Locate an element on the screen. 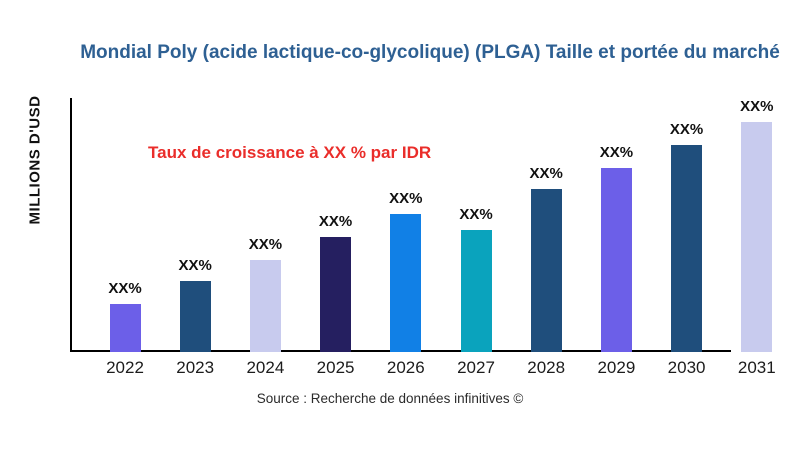 This screenshot has width=800, height=450. x-tick-label-2022: 2022 is located at coordinates (125, 367).